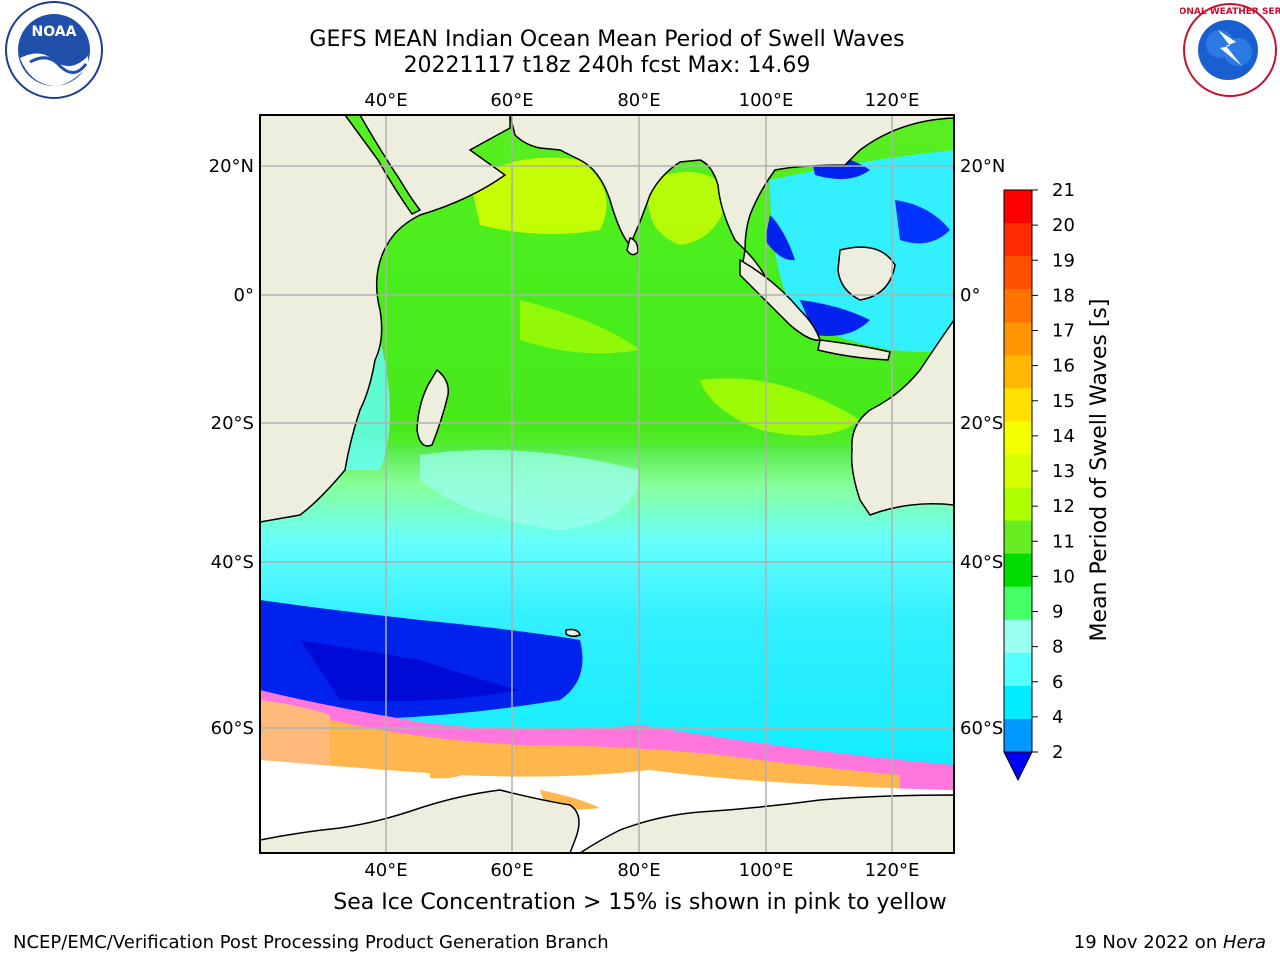  I want to click on production-date: 19 Nov 2022 on Hera, so click(1170, 942).